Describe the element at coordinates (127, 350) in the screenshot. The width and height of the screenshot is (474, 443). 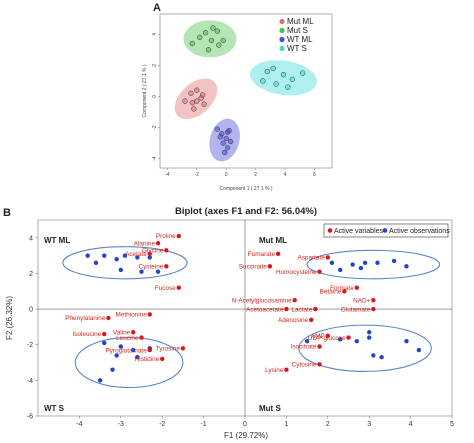
I see `variable-label-11: Pyroglutamate` at that location.